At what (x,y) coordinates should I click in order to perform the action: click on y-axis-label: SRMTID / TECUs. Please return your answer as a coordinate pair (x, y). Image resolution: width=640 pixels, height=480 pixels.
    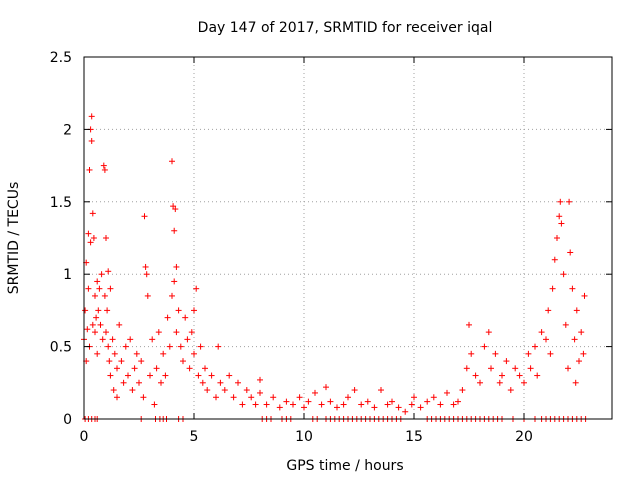
    Looking at the image, I should click on (14, 238).